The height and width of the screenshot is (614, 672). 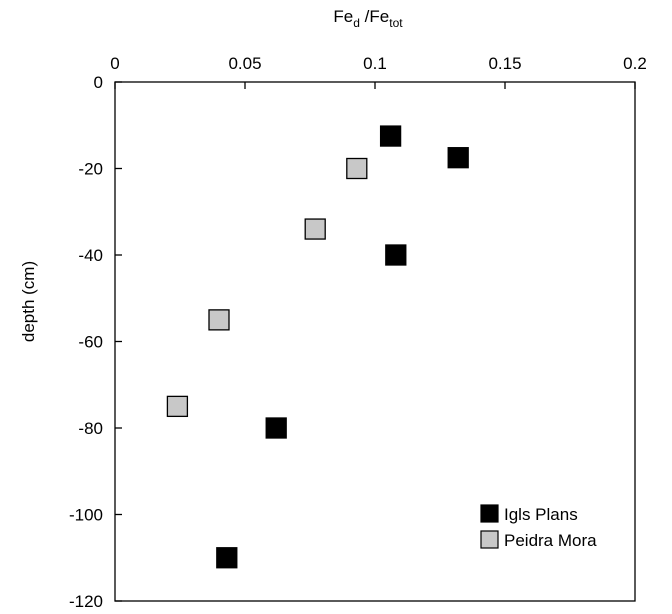 I want to click on y-tick-label: -80, so click(x=90, y=428).